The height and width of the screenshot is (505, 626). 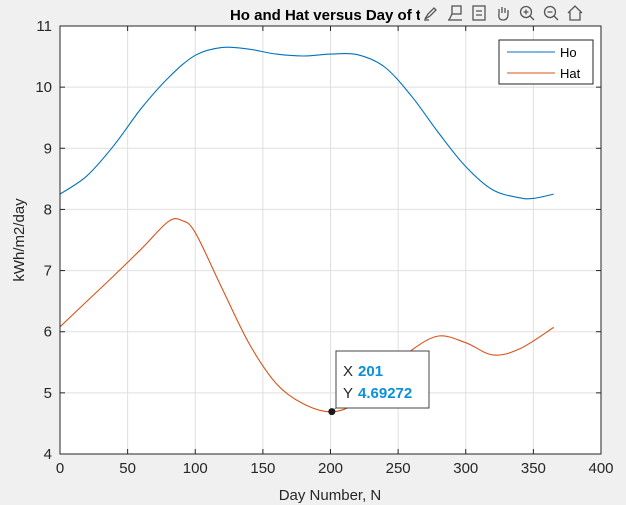 I want to click on data-tip-y-value: 4.69272, so click(x=385, y=393).